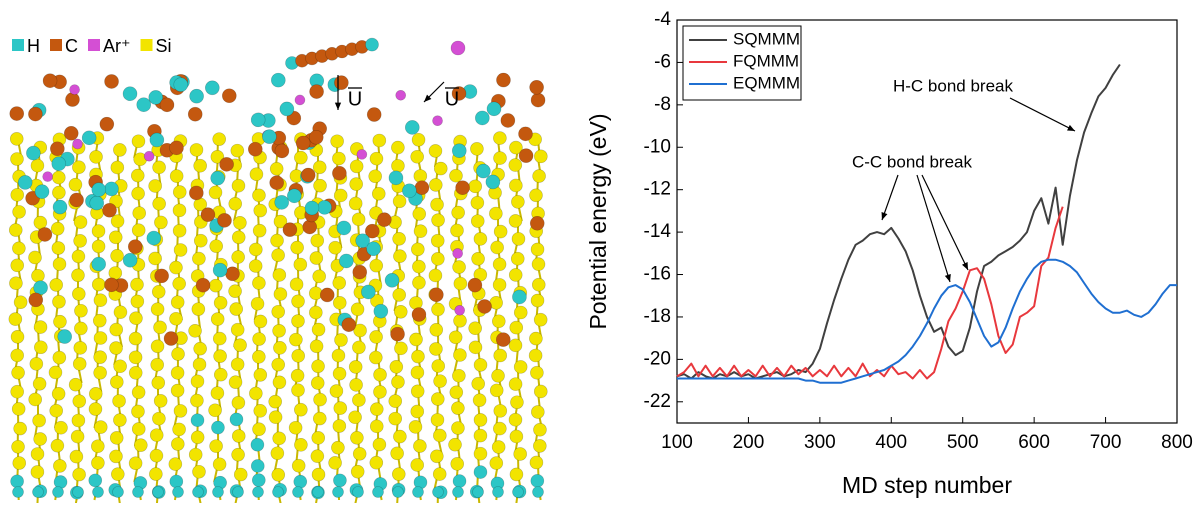  What do you see at coordinates (766, 60) in the screenshot?
I see `legend-label: FQMMM` at bounding box center [766, 60].